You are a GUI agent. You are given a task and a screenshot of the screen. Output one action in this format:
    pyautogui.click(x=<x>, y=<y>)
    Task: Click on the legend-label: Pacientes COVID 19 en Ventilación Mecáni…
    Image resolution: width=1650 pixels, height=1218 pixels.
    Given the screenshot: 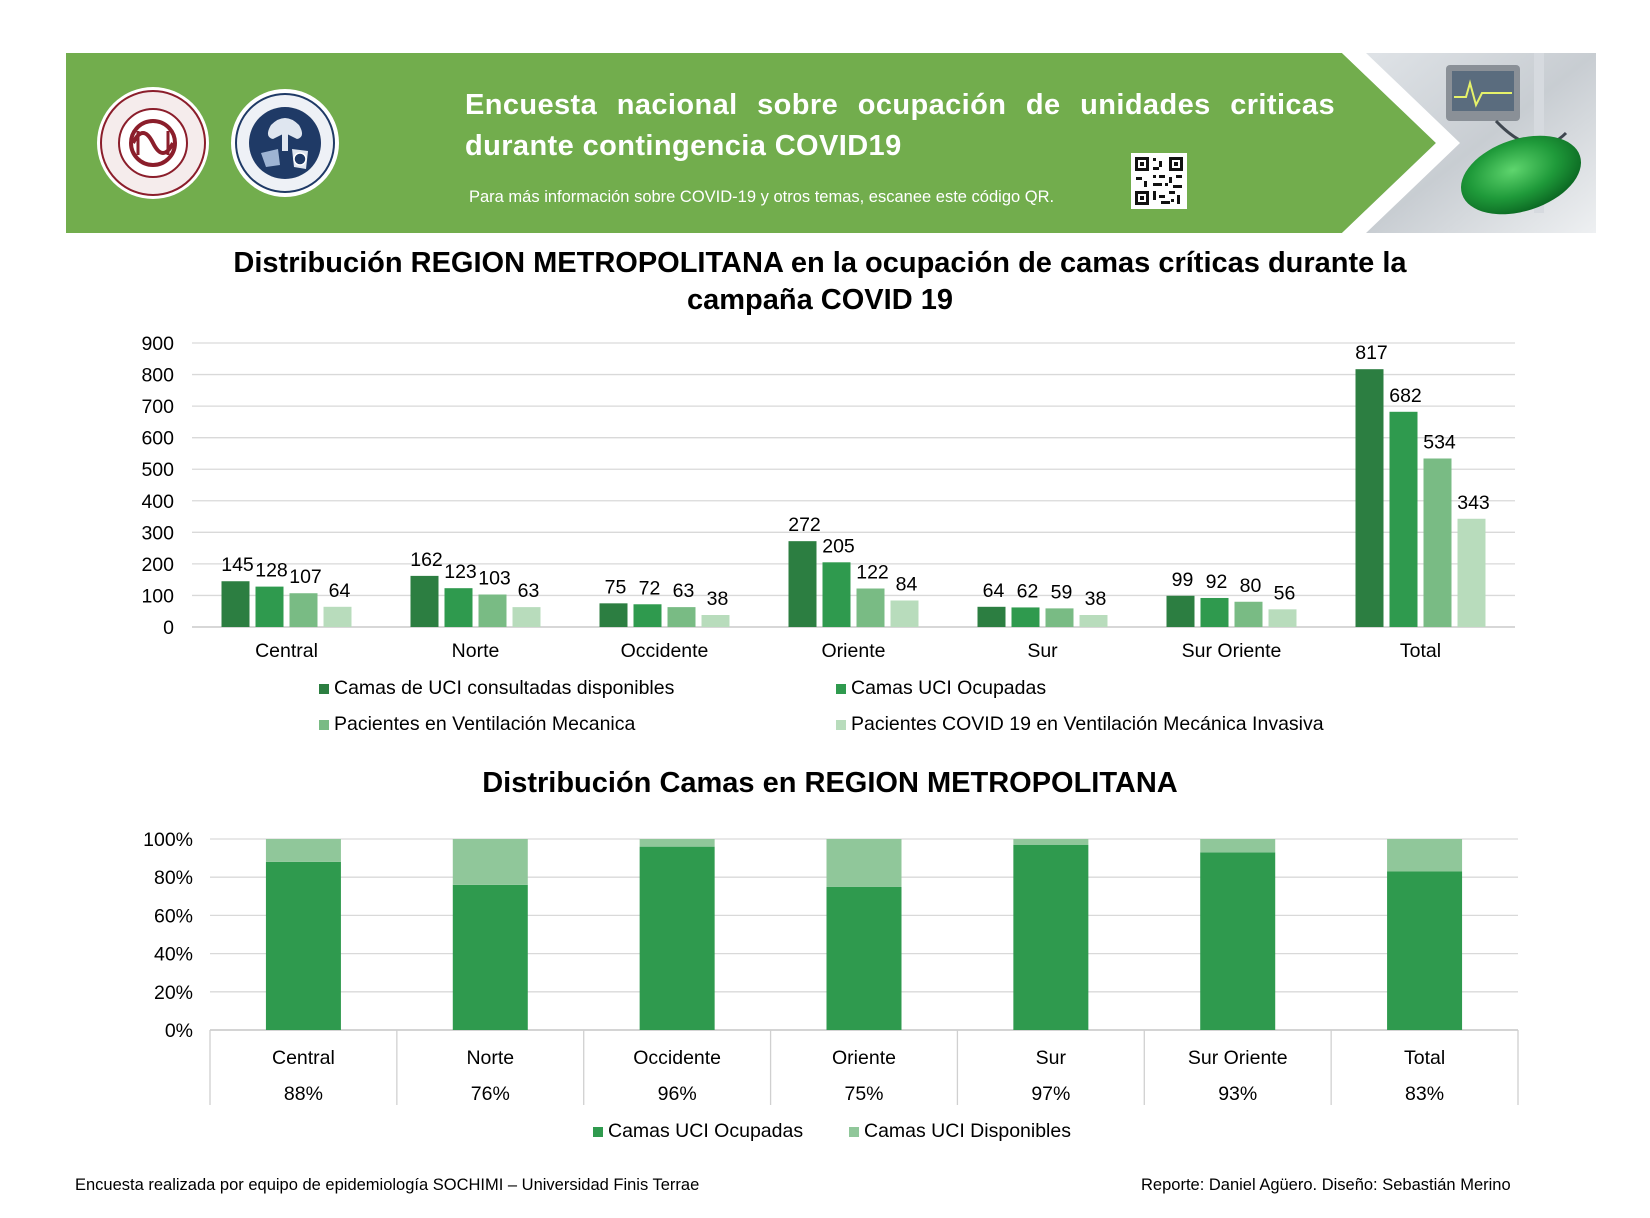 What is the action you would take?
    pyautogui.click(x=1087, y=724)
    